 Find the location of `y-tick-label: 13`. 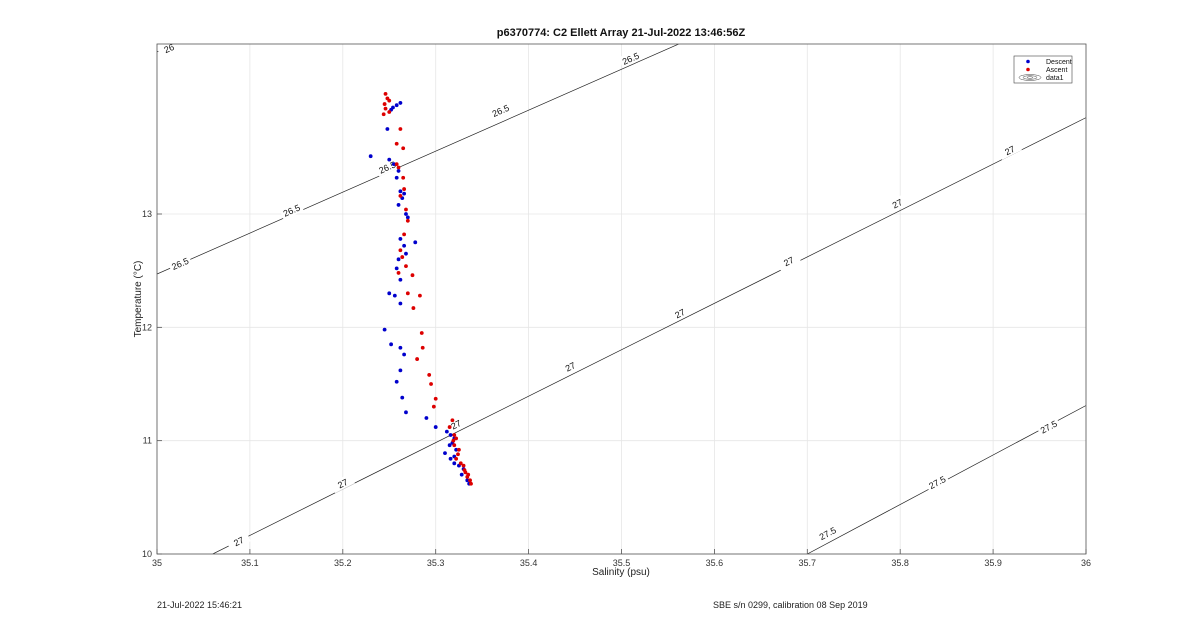

y-tick-label: 13 is located at coordinates (147, 214).